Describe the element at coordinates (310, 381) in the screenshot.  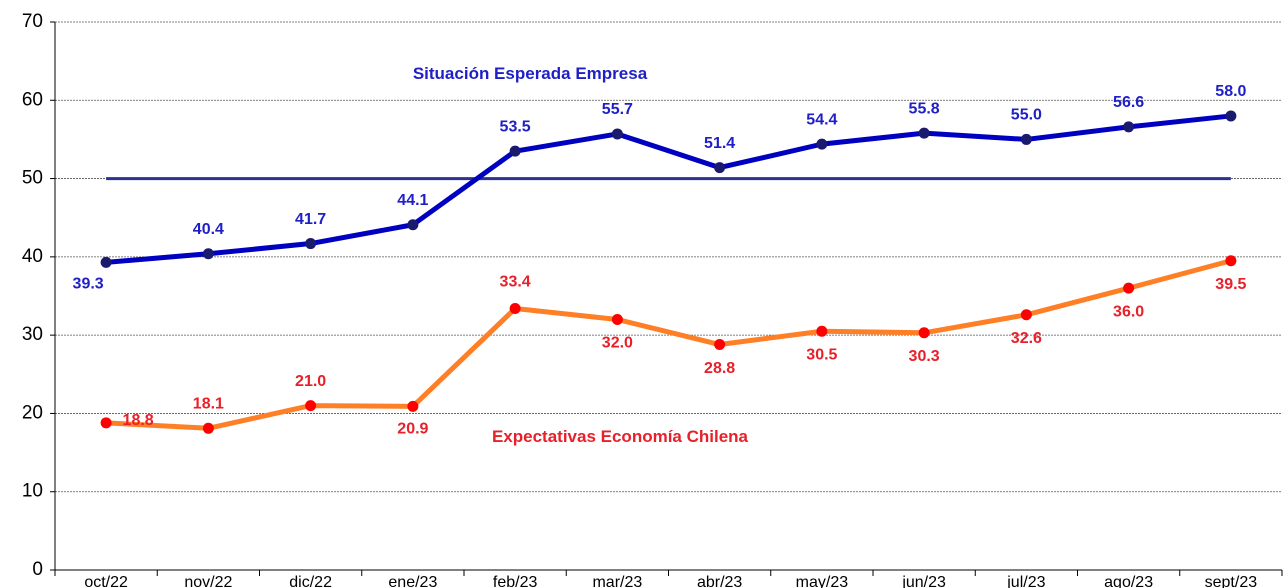
I see `data-label: 21.0` at that location.